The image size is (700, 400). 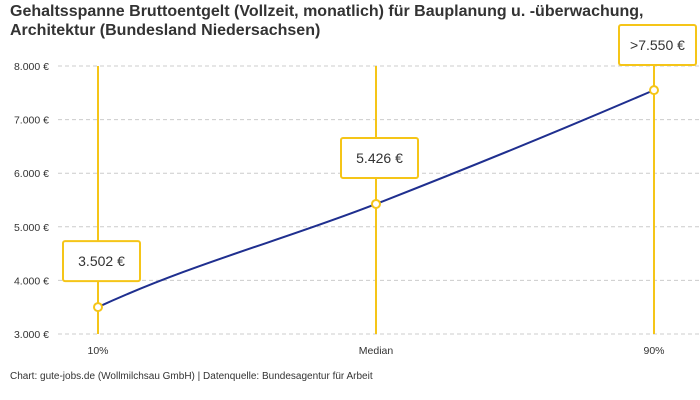 What do you see at coordinates (31, 228) in the screenshot?
I see `y-tick-label: 5.000 €` at bounding box center [31, 228].